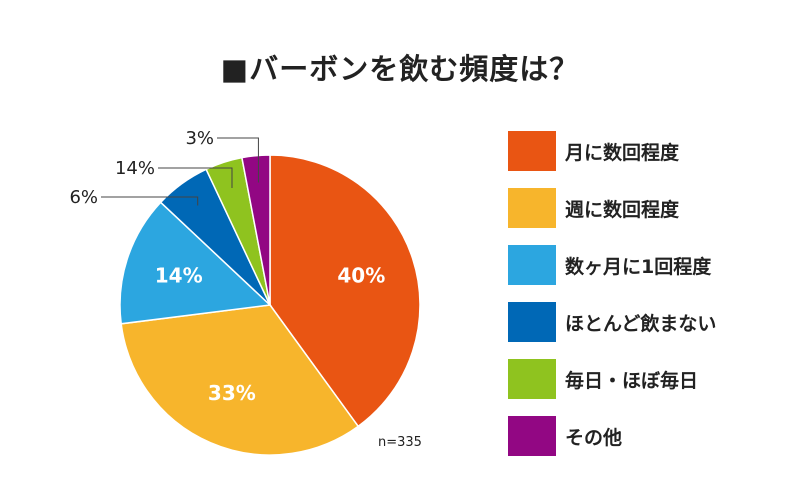 The width and height of the screenshot is (800, 500). Describe the element at coordinates (240, 380) in the screenshot. I see `pie-slice-weekly` at that location.